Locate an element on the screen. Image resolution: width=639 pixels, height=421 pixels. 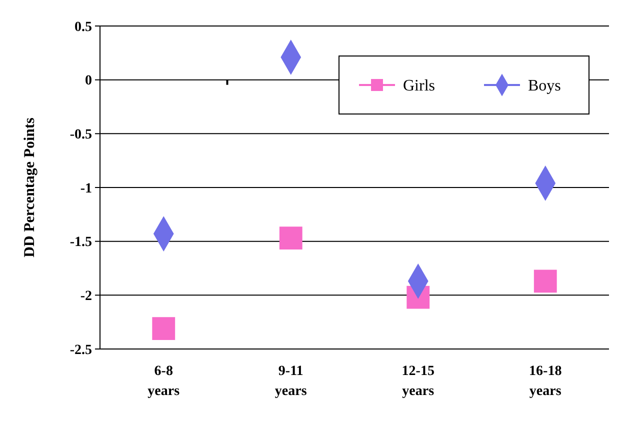
legend-label: Boys is located at coordinates (544, 86).